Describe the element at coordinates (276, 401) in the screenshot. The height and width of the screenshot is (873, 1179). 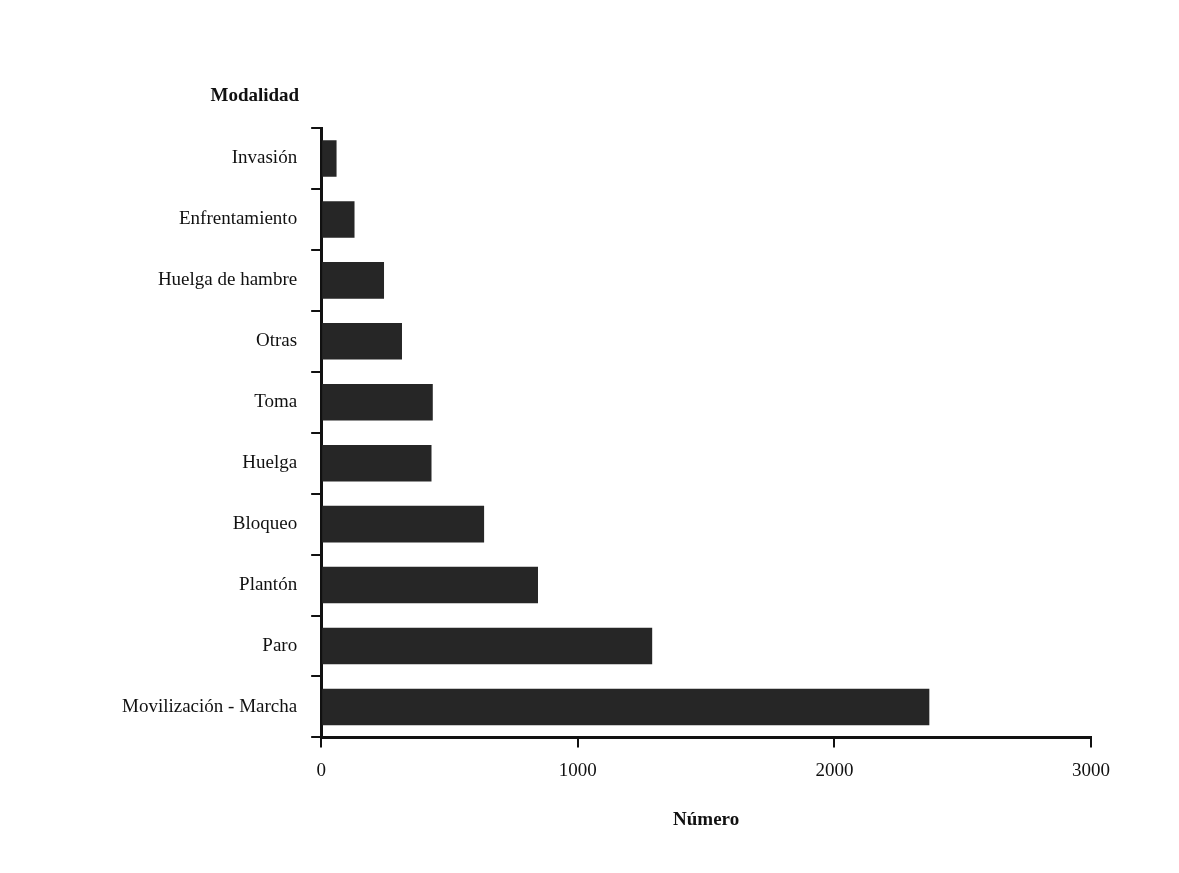
I see `y-tick-label: Toma` at that location.